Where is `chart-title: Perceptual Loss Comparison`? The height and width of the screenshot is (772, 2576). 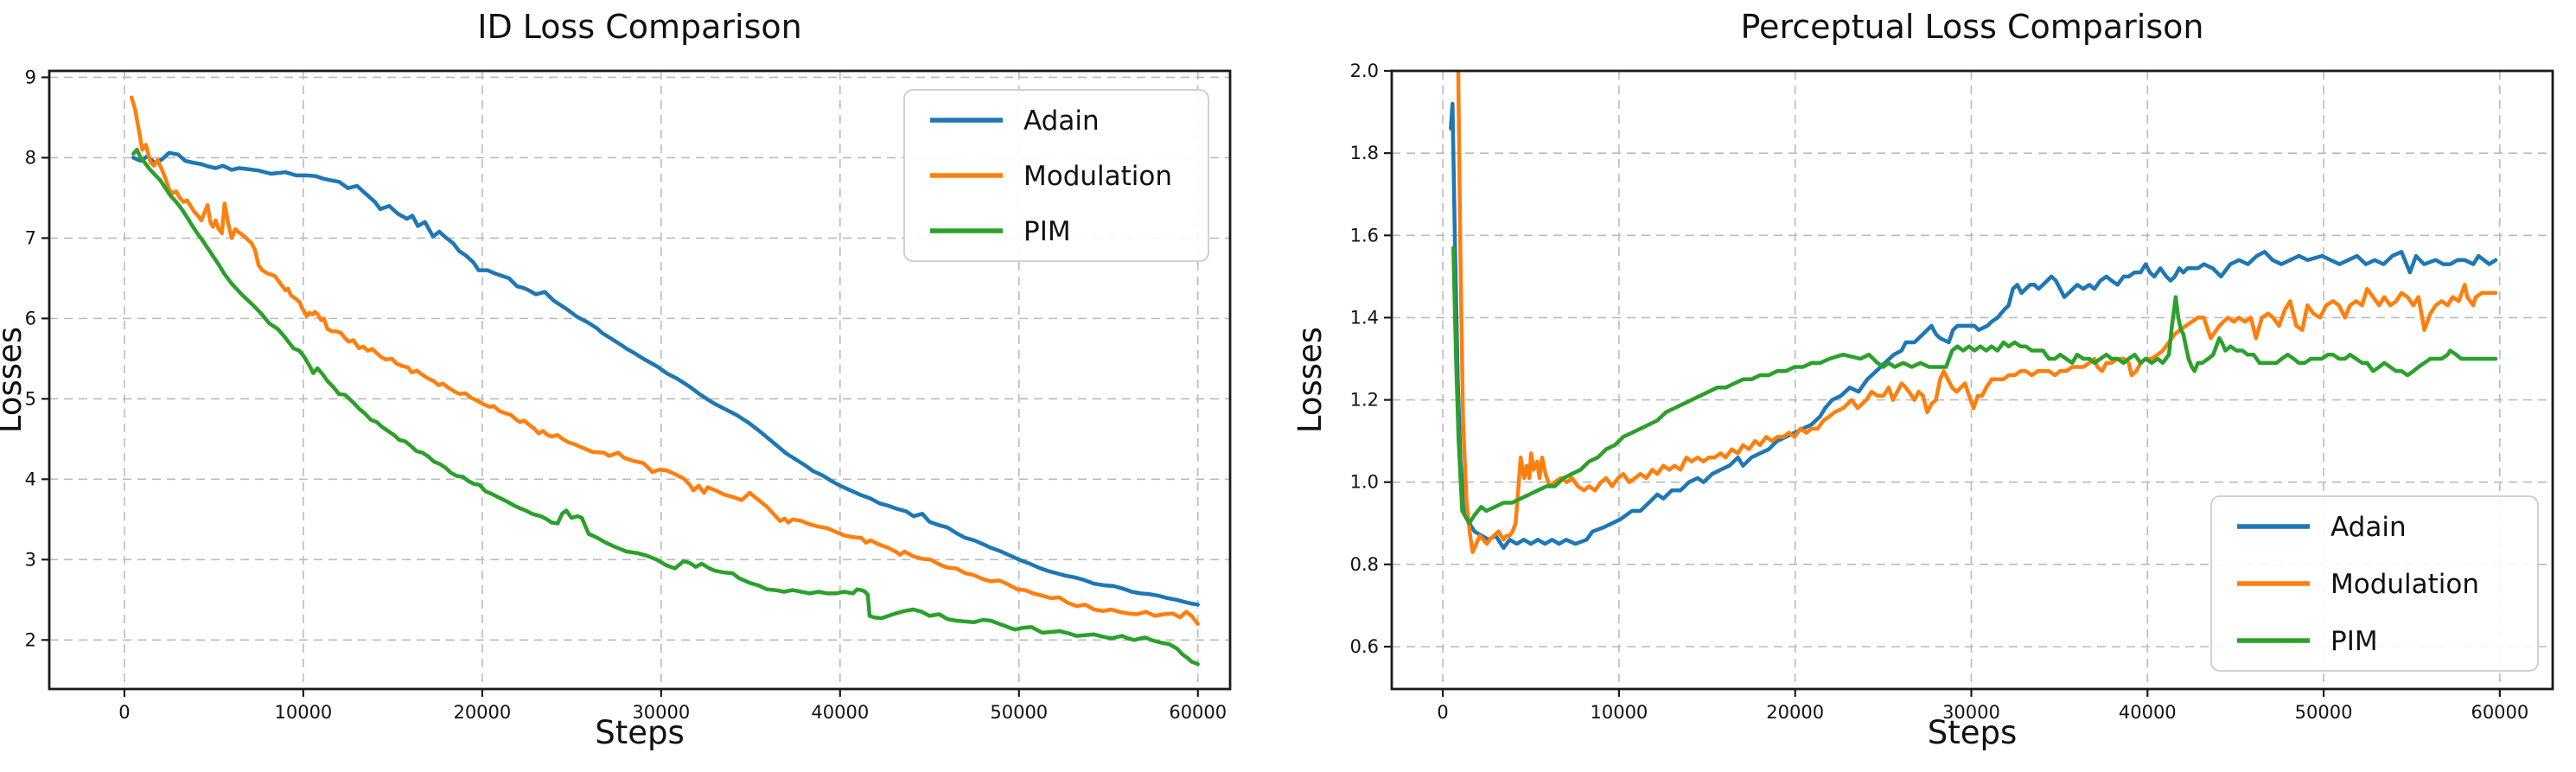
chart-title: Perceptual Loss Comparison is located at coordinates (1972, 27).